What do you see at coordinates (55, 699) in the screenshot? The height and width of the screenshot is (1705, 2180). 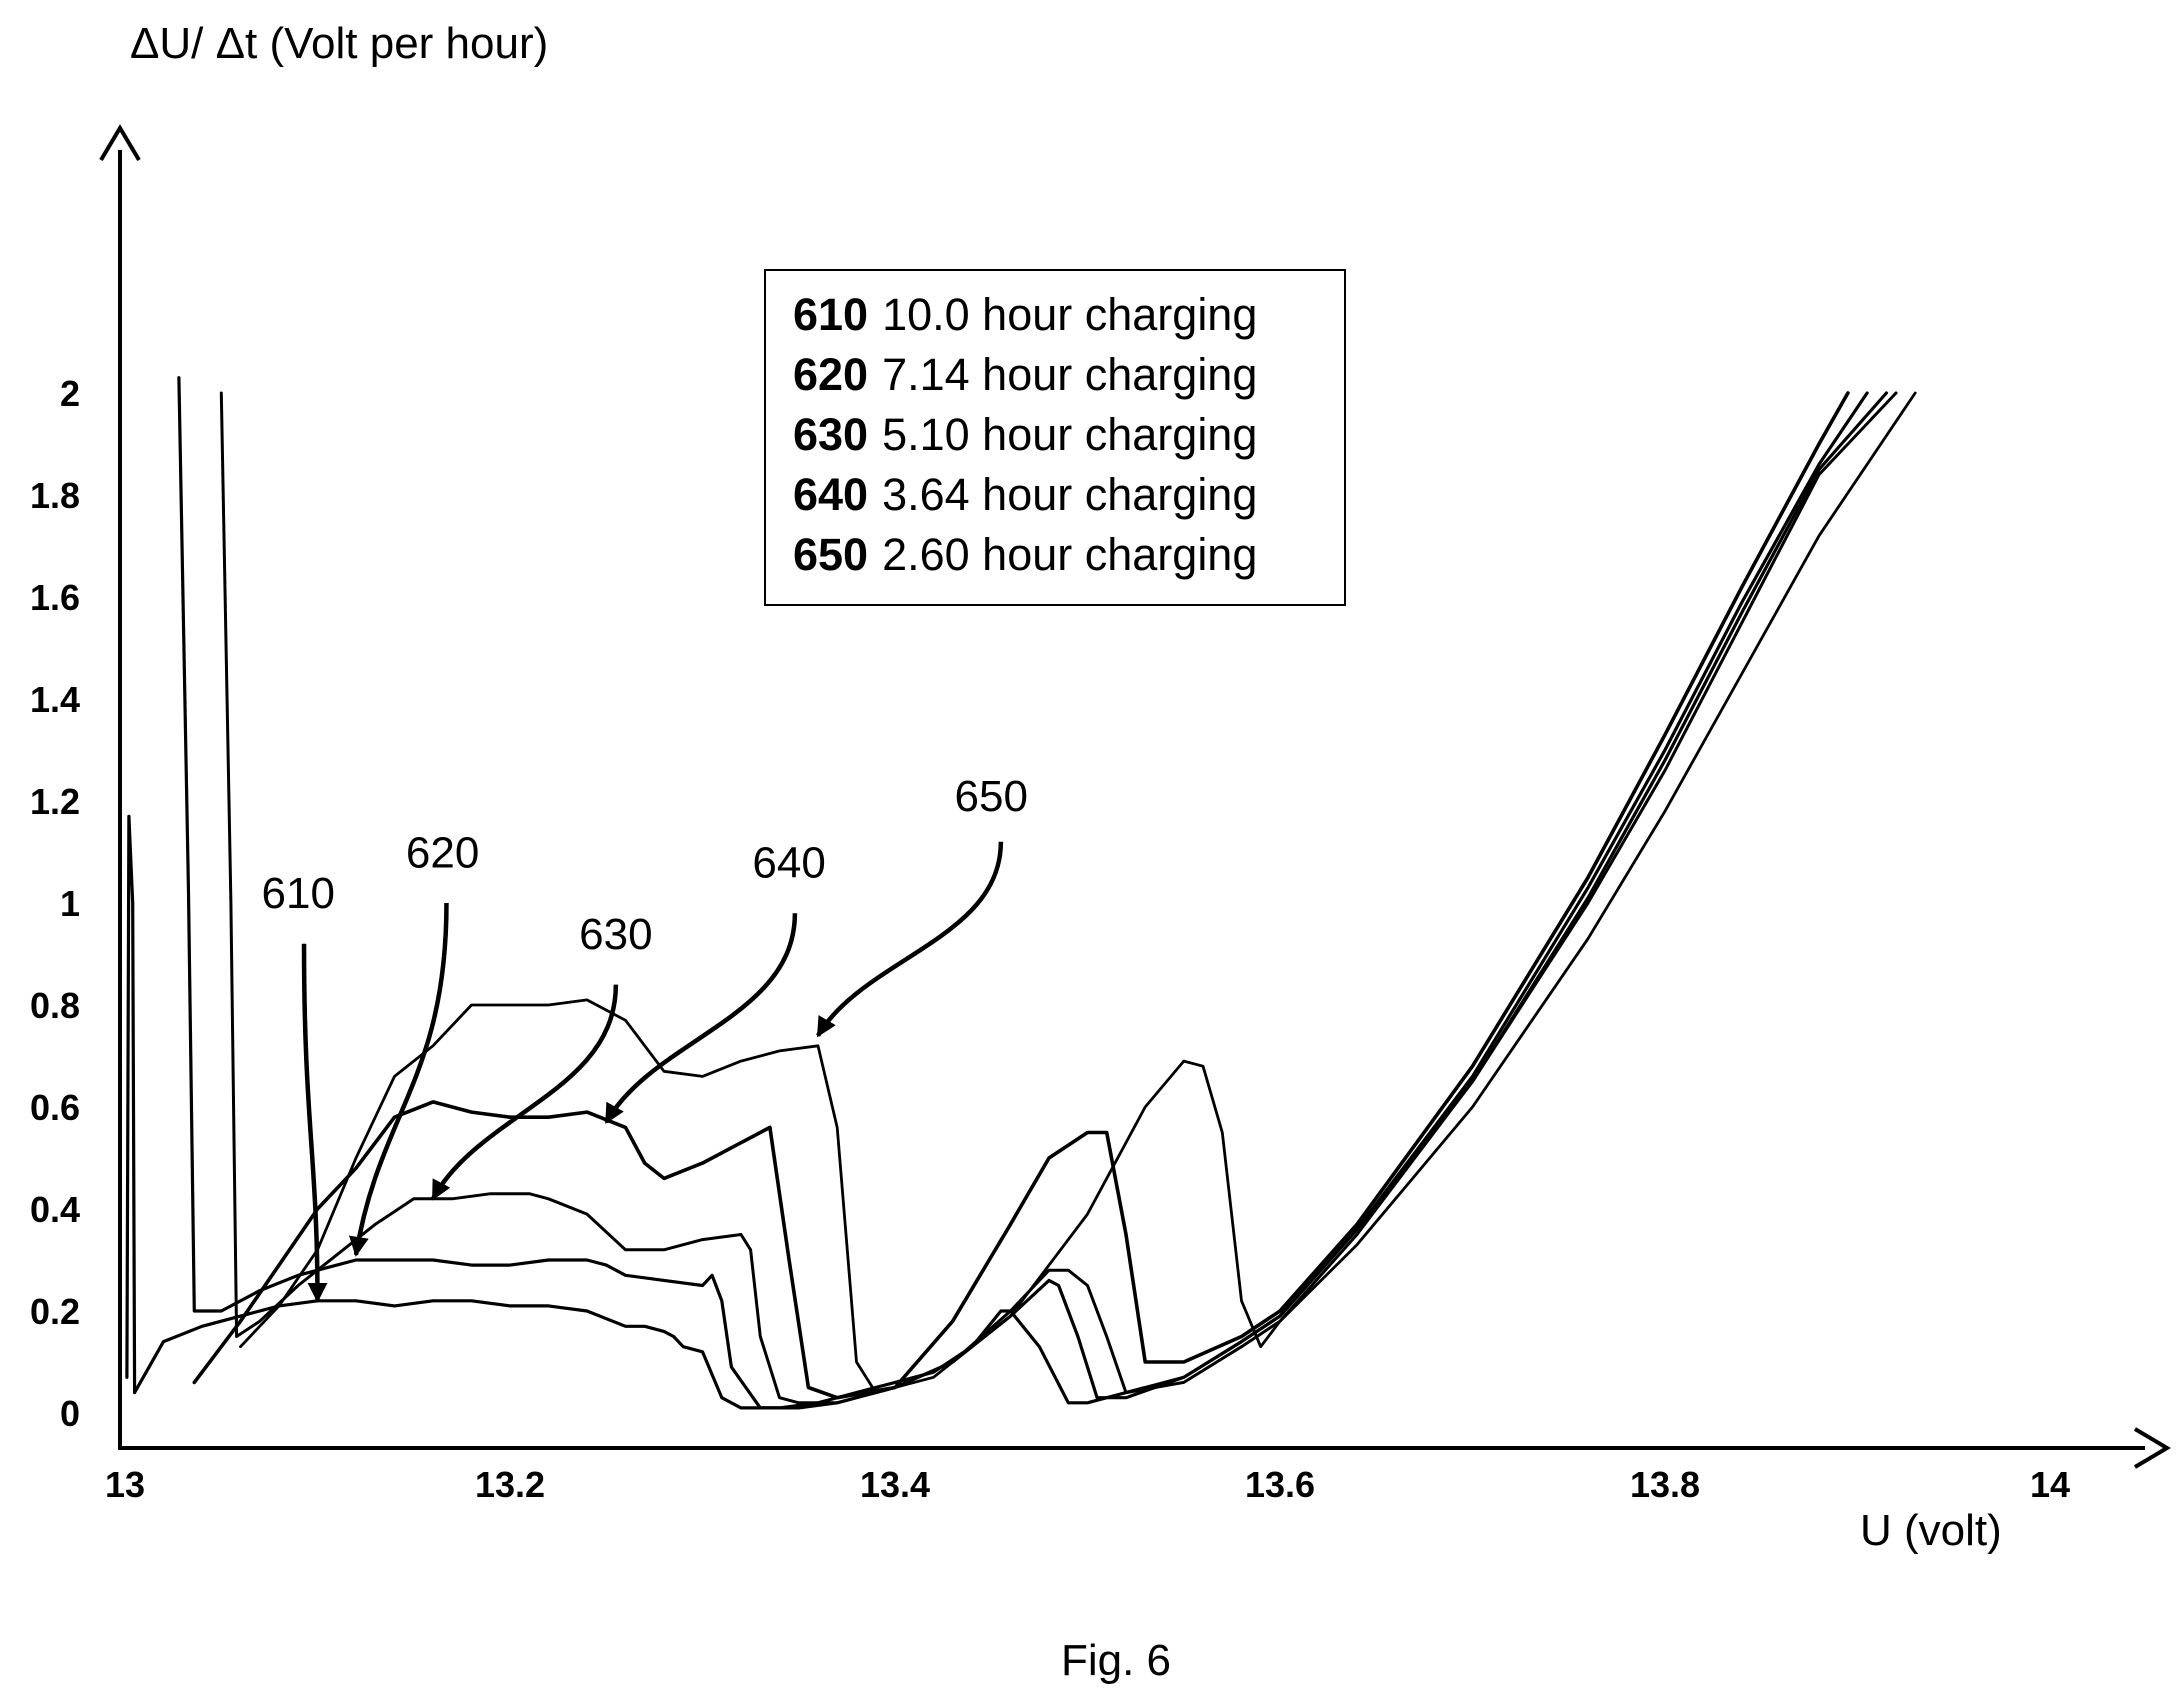 I see `y-tick-label-1-4: 1.4` at bounding box center [55, 699].